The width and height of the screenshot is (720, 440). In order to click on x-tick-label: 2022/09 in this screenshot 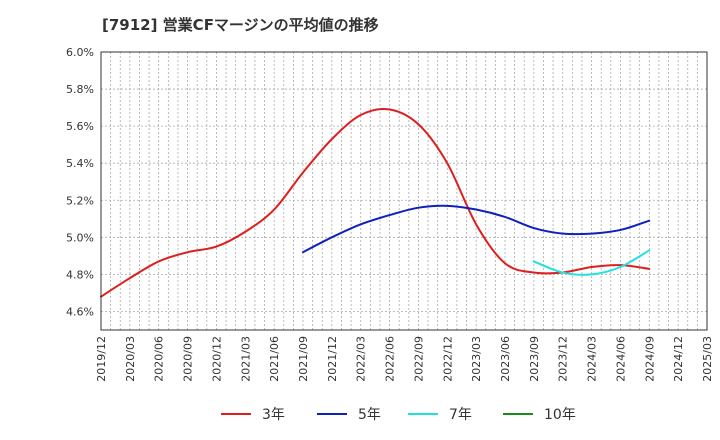, I will do `click(418, 359)`.